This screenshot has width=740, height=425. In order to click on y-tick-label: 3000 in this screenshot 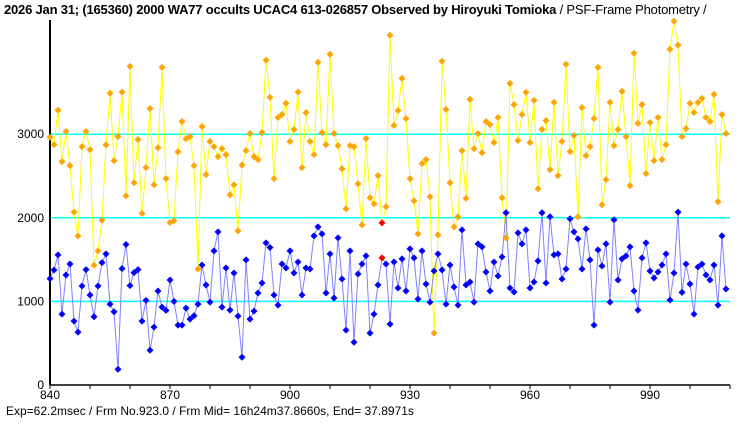, I will do `click(30, 134)`.